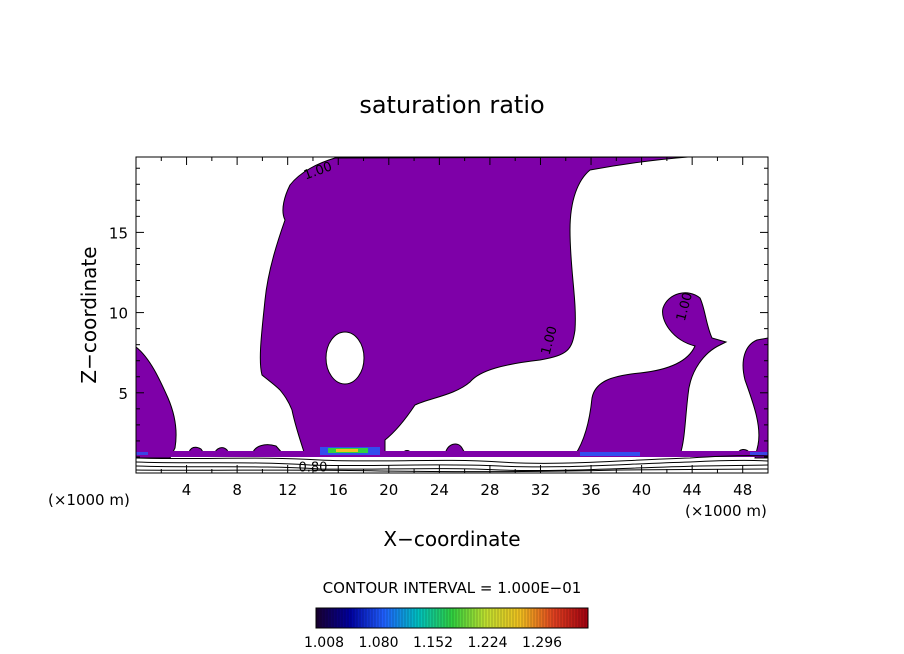 Image resolution: width=904 pixels, height=654 pixels. What do you see at coordinates (345, 358) in the screenshot?
I see `clear-pocket` at bounding box center [345, 358].